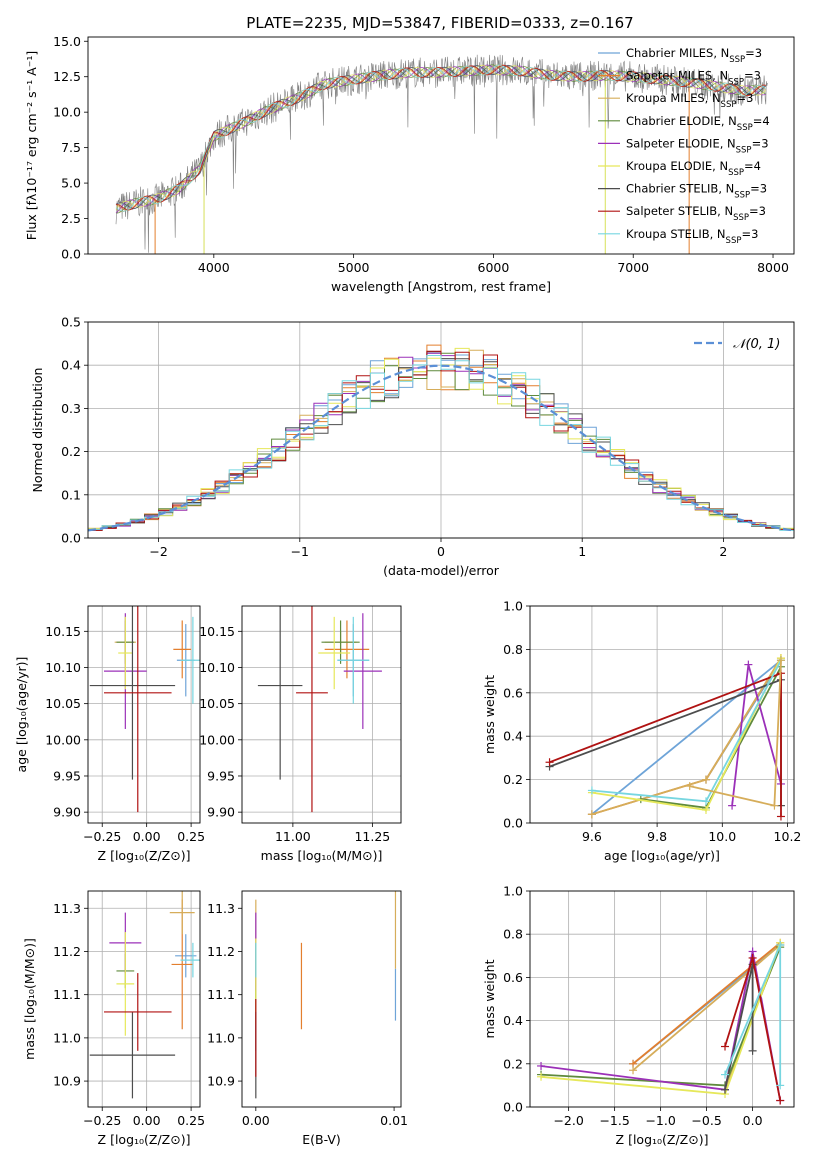  Describe the element at coordinates (582, 551) in the screenshot. I see `x-tick-label: 1` at that location.